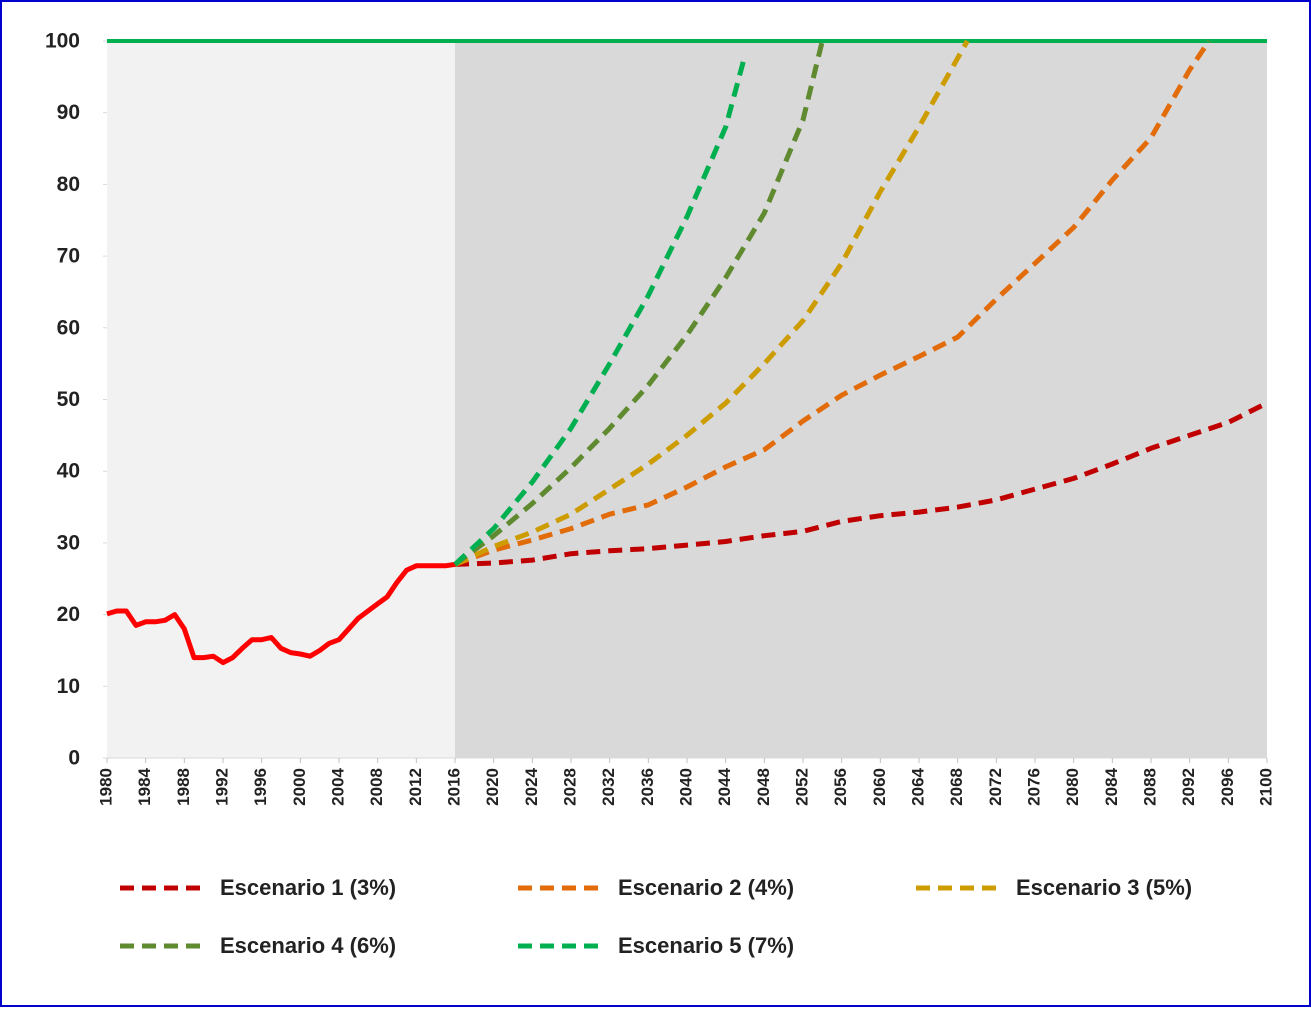 Image resolution: width=1311 pixels, height=1012 pixels. What do you see at coordinates (376, 787) in the screenshot?
I see `x-tick-label: 2008` at bounding box center [376, 787].